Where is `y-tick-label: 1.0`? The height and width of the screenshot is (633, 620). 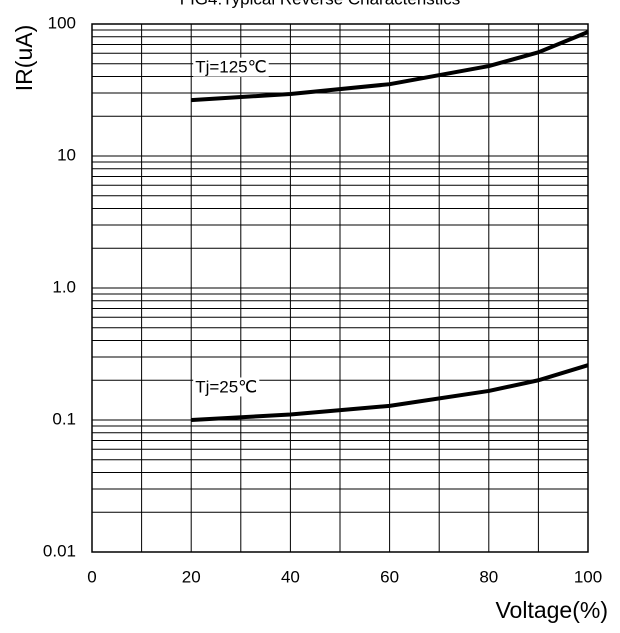
y-tick-label: 1.0 is located at coordinates (64, 286).